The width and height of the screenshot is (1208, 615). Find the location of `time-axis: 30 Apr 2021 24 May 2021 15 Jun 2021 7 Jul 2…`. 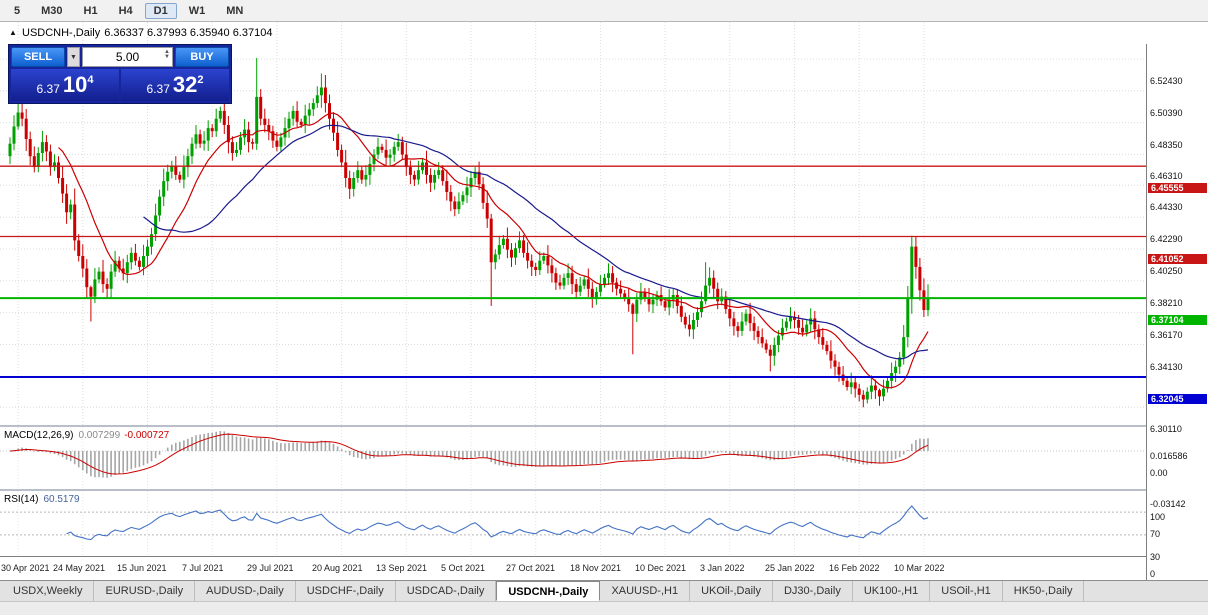

time-axis: 30 Apr 2021 24 May 2021 15 Jun 2021 7 Jul 2… is located at coordinates (604, 568).